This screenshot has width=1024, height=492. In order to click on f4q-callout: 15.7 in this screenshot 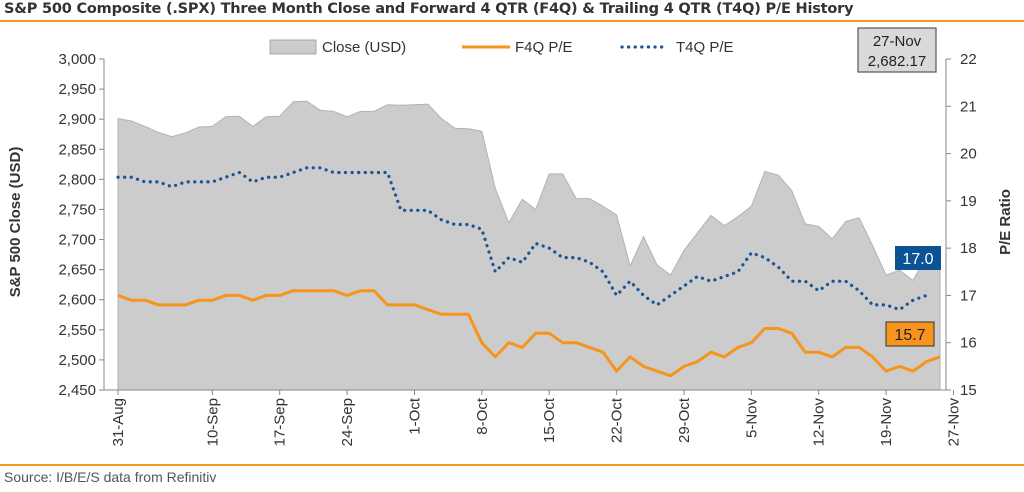, I will do `click(910, 334)`.